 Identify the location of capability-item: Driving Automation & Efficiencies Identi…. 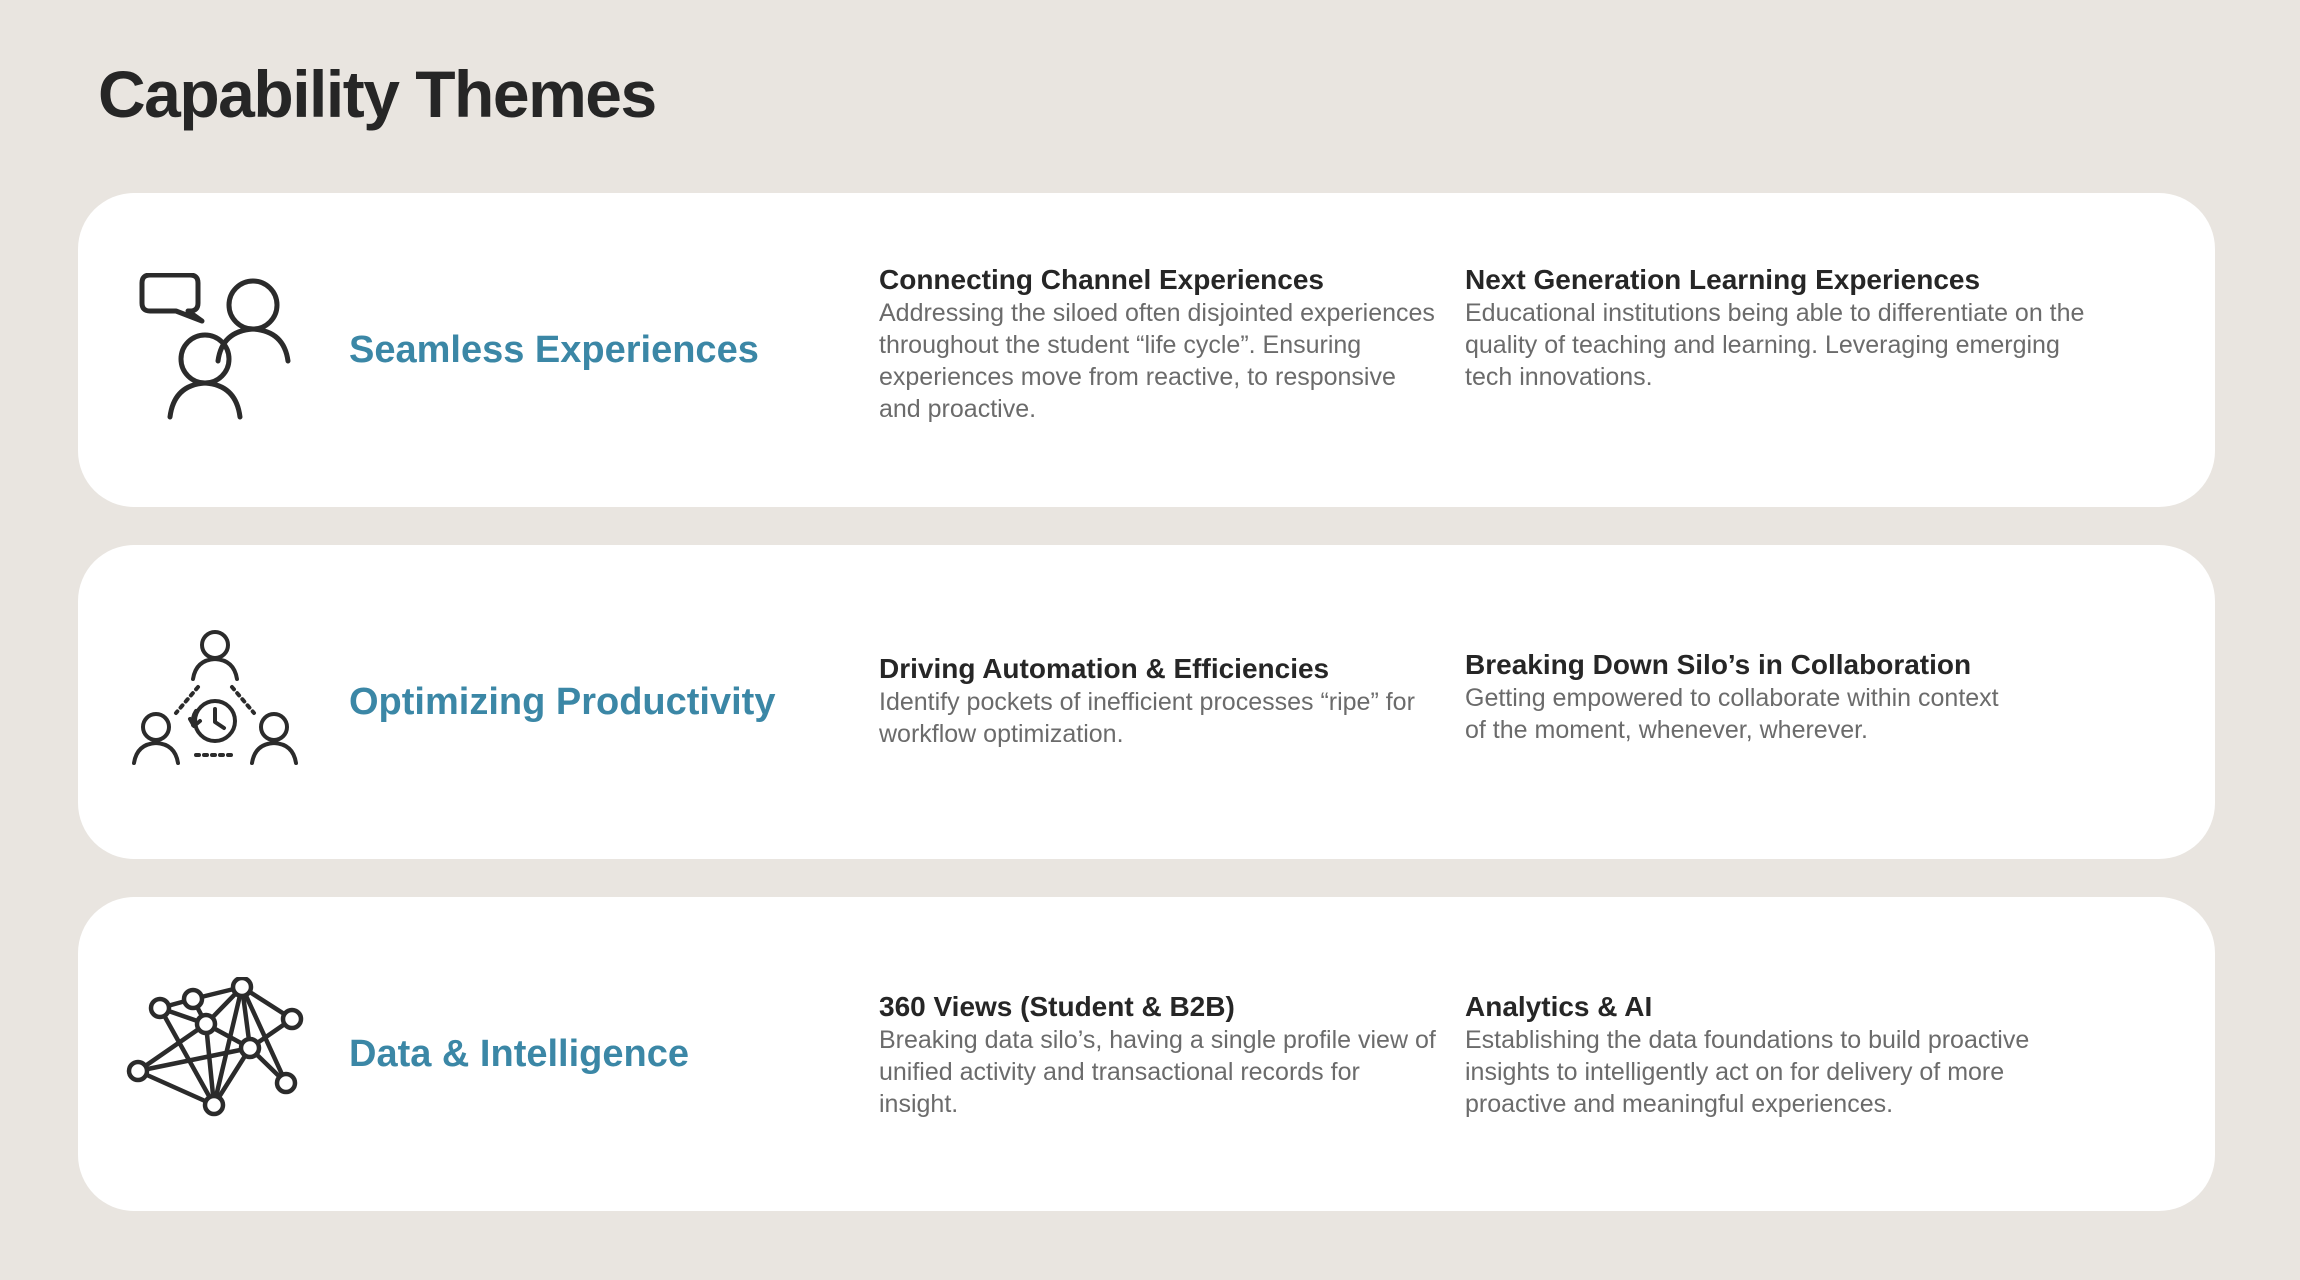
(1159, 701).